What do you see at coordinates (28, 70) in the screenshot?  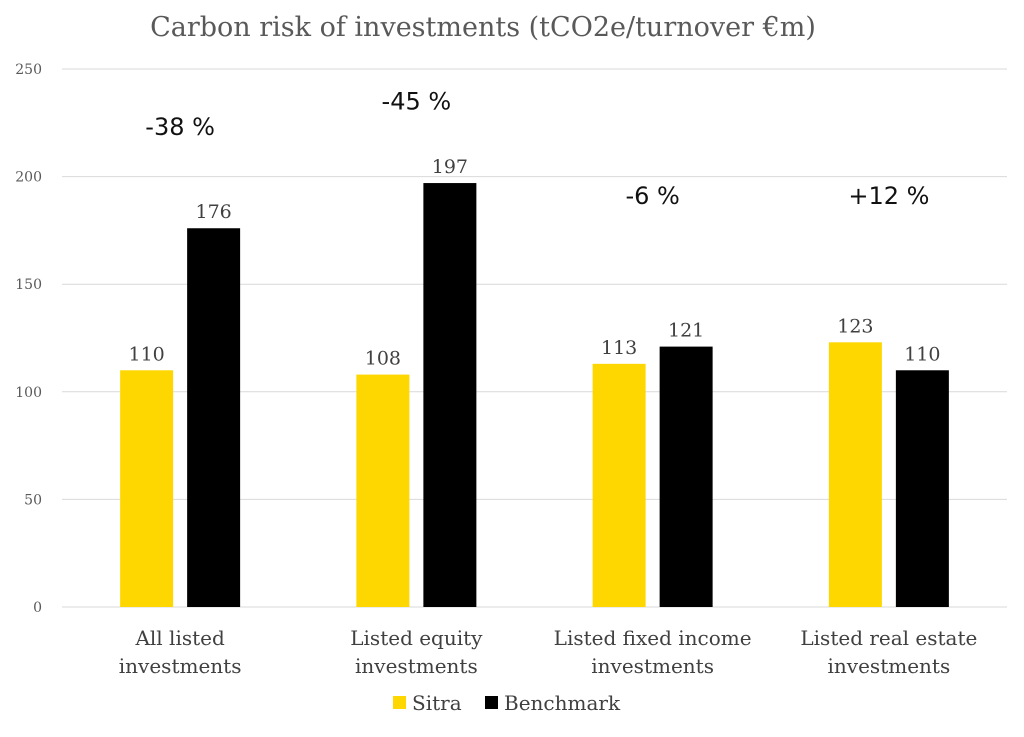 I see `y-tick-label: 250` at bounding box center [28, 70].